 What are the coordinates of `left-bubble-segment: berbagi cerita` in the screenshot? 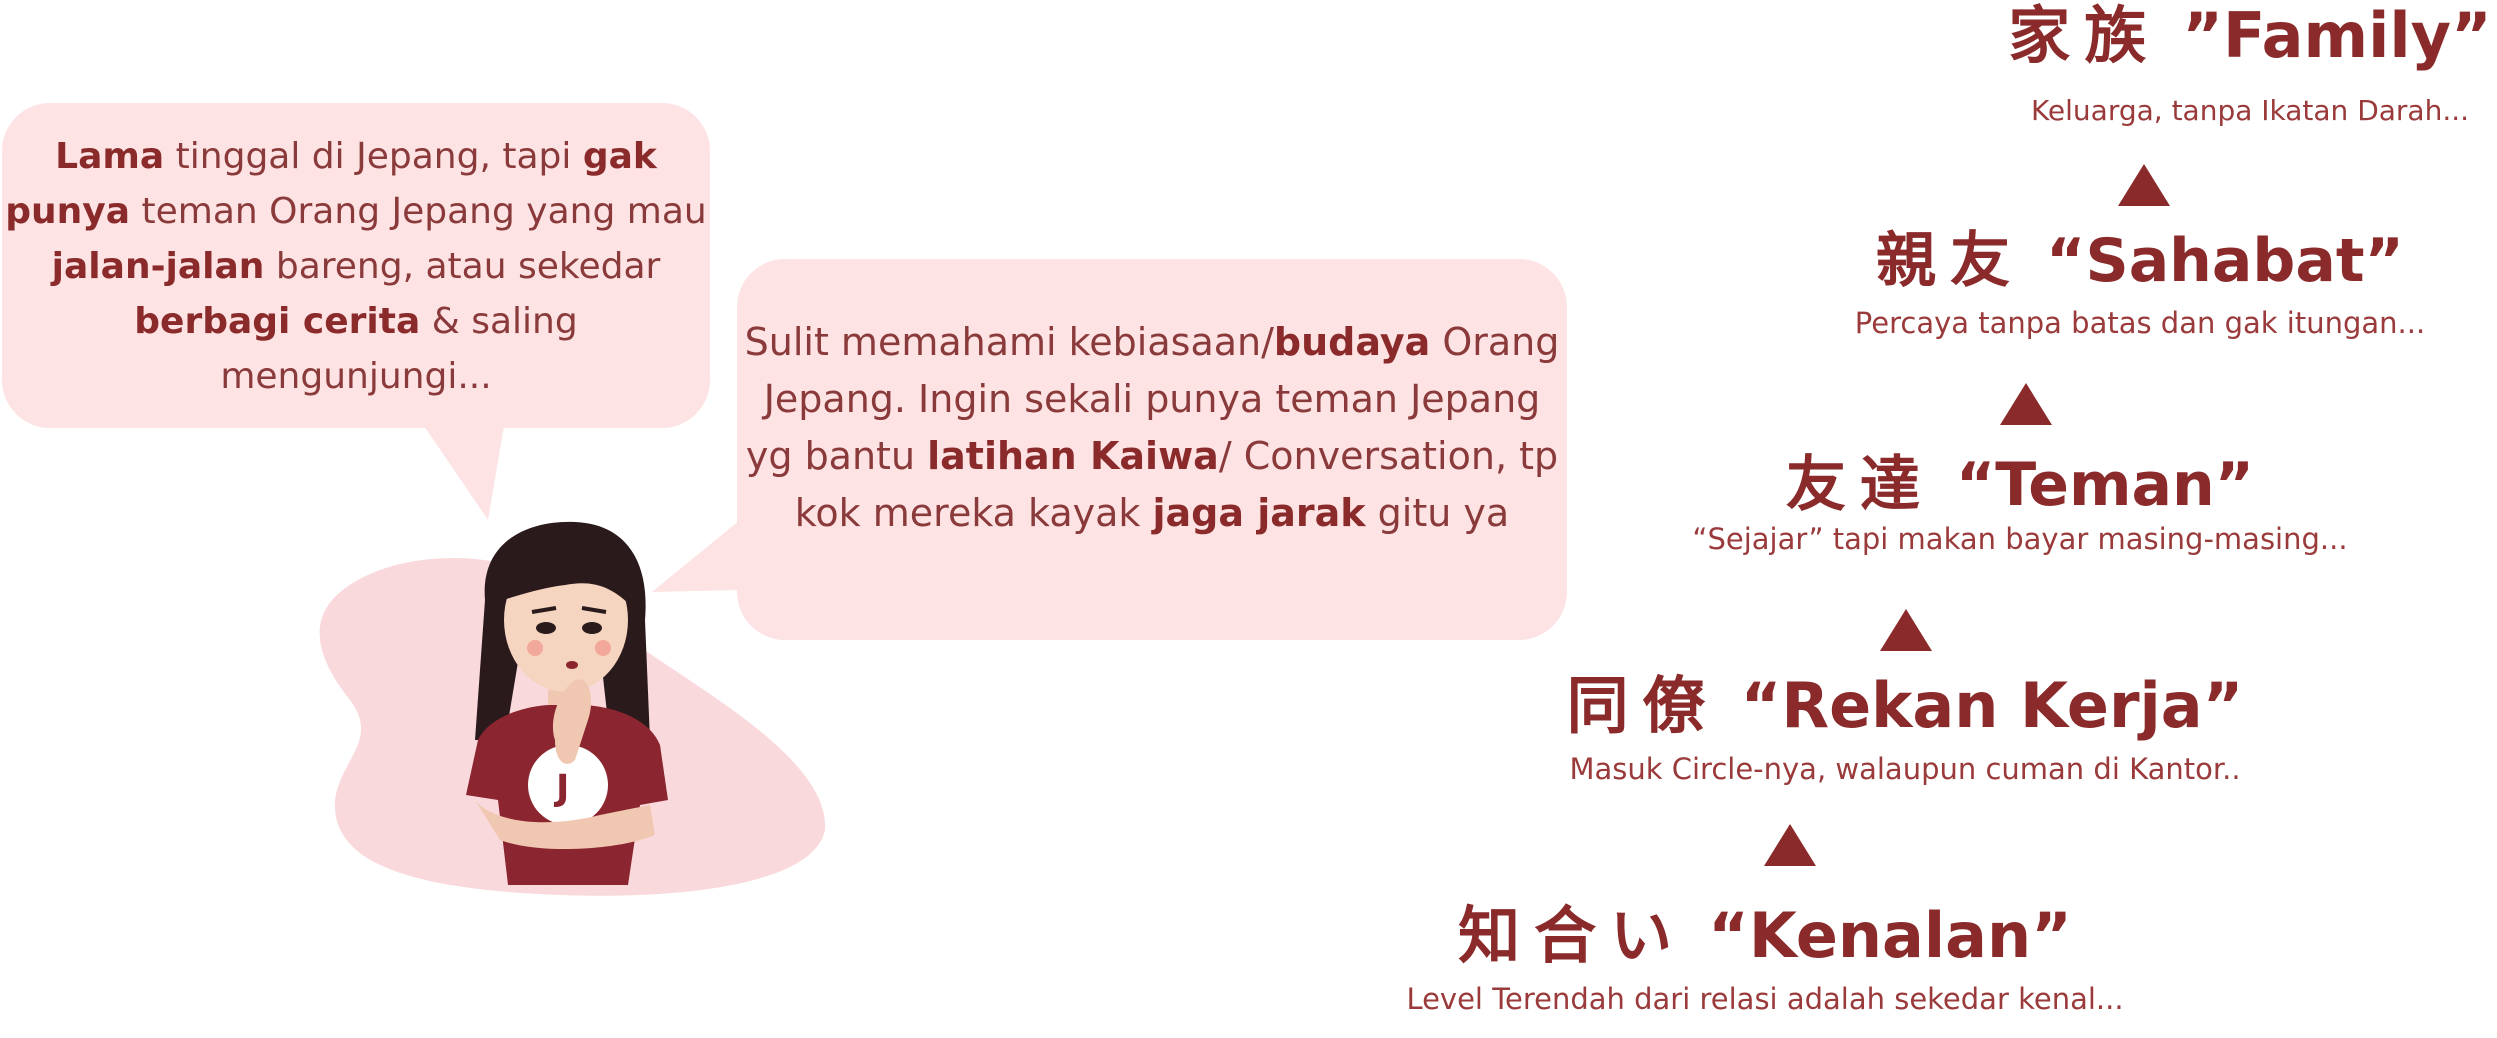 It's located at (277, 321).